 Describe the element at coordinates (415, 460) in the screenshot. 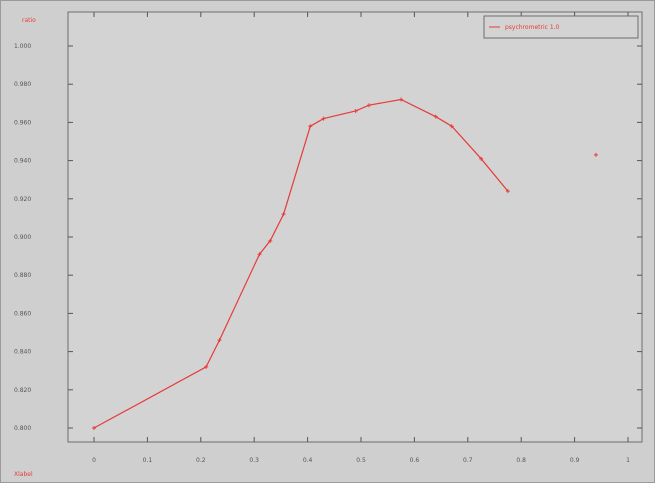

I see `x-tick-label: 0.6` at that location.